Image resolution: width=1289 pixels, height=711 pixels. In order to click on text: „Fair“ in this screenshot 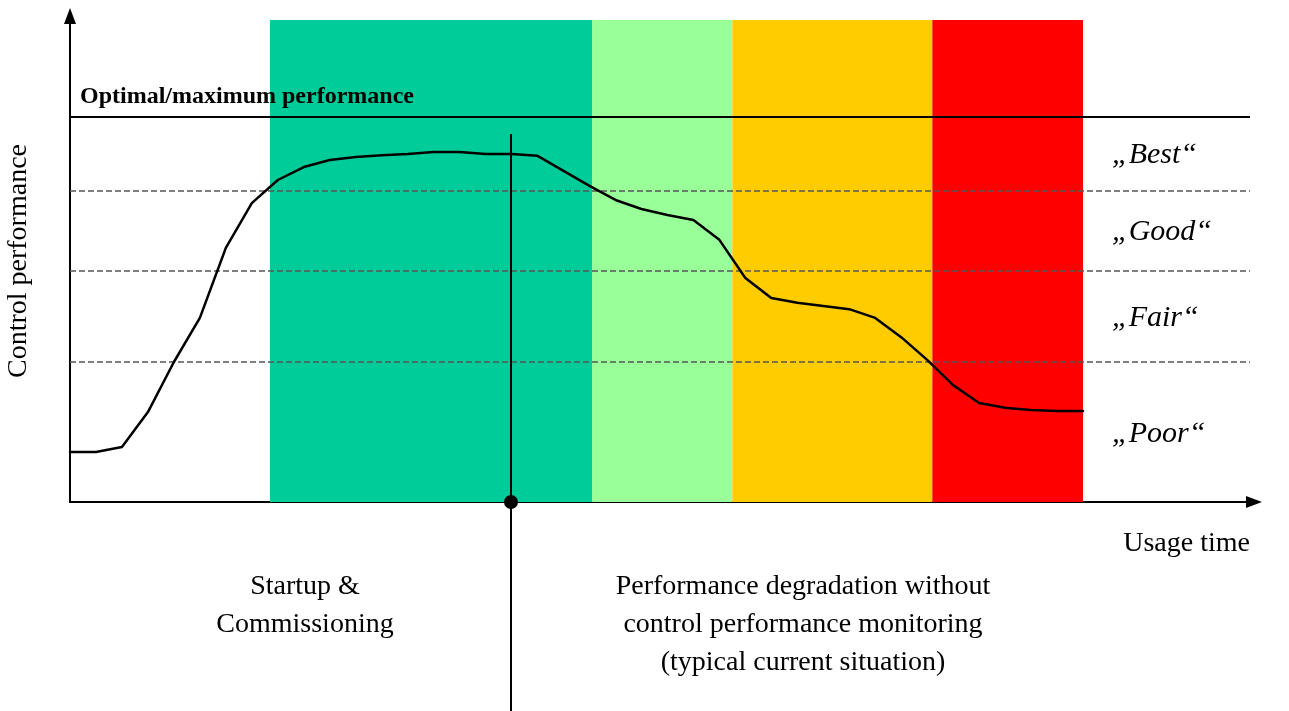, I will do `click(1155, 315)`.